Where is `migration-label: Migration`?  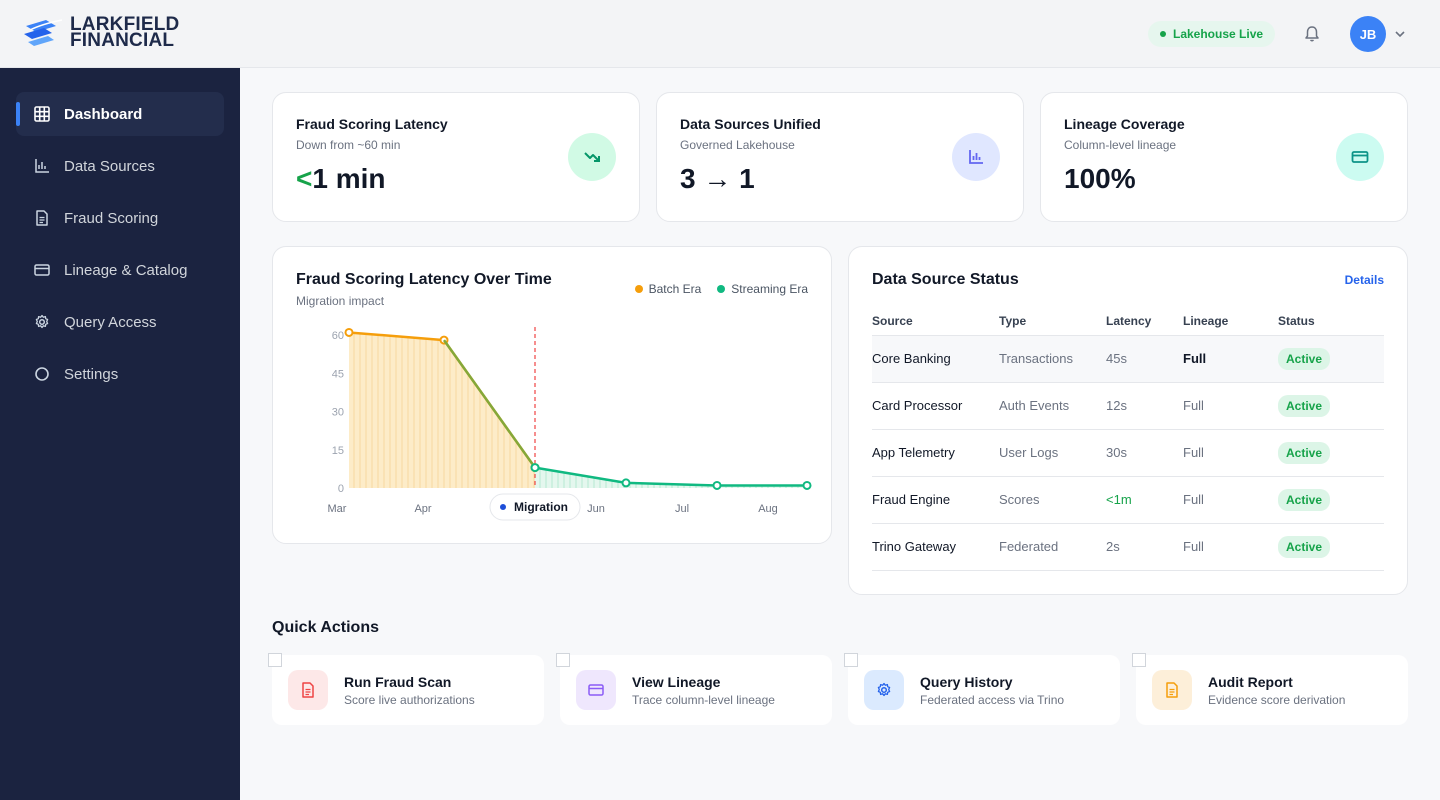 migration-label: Migration is located at coordinates (541, 507).